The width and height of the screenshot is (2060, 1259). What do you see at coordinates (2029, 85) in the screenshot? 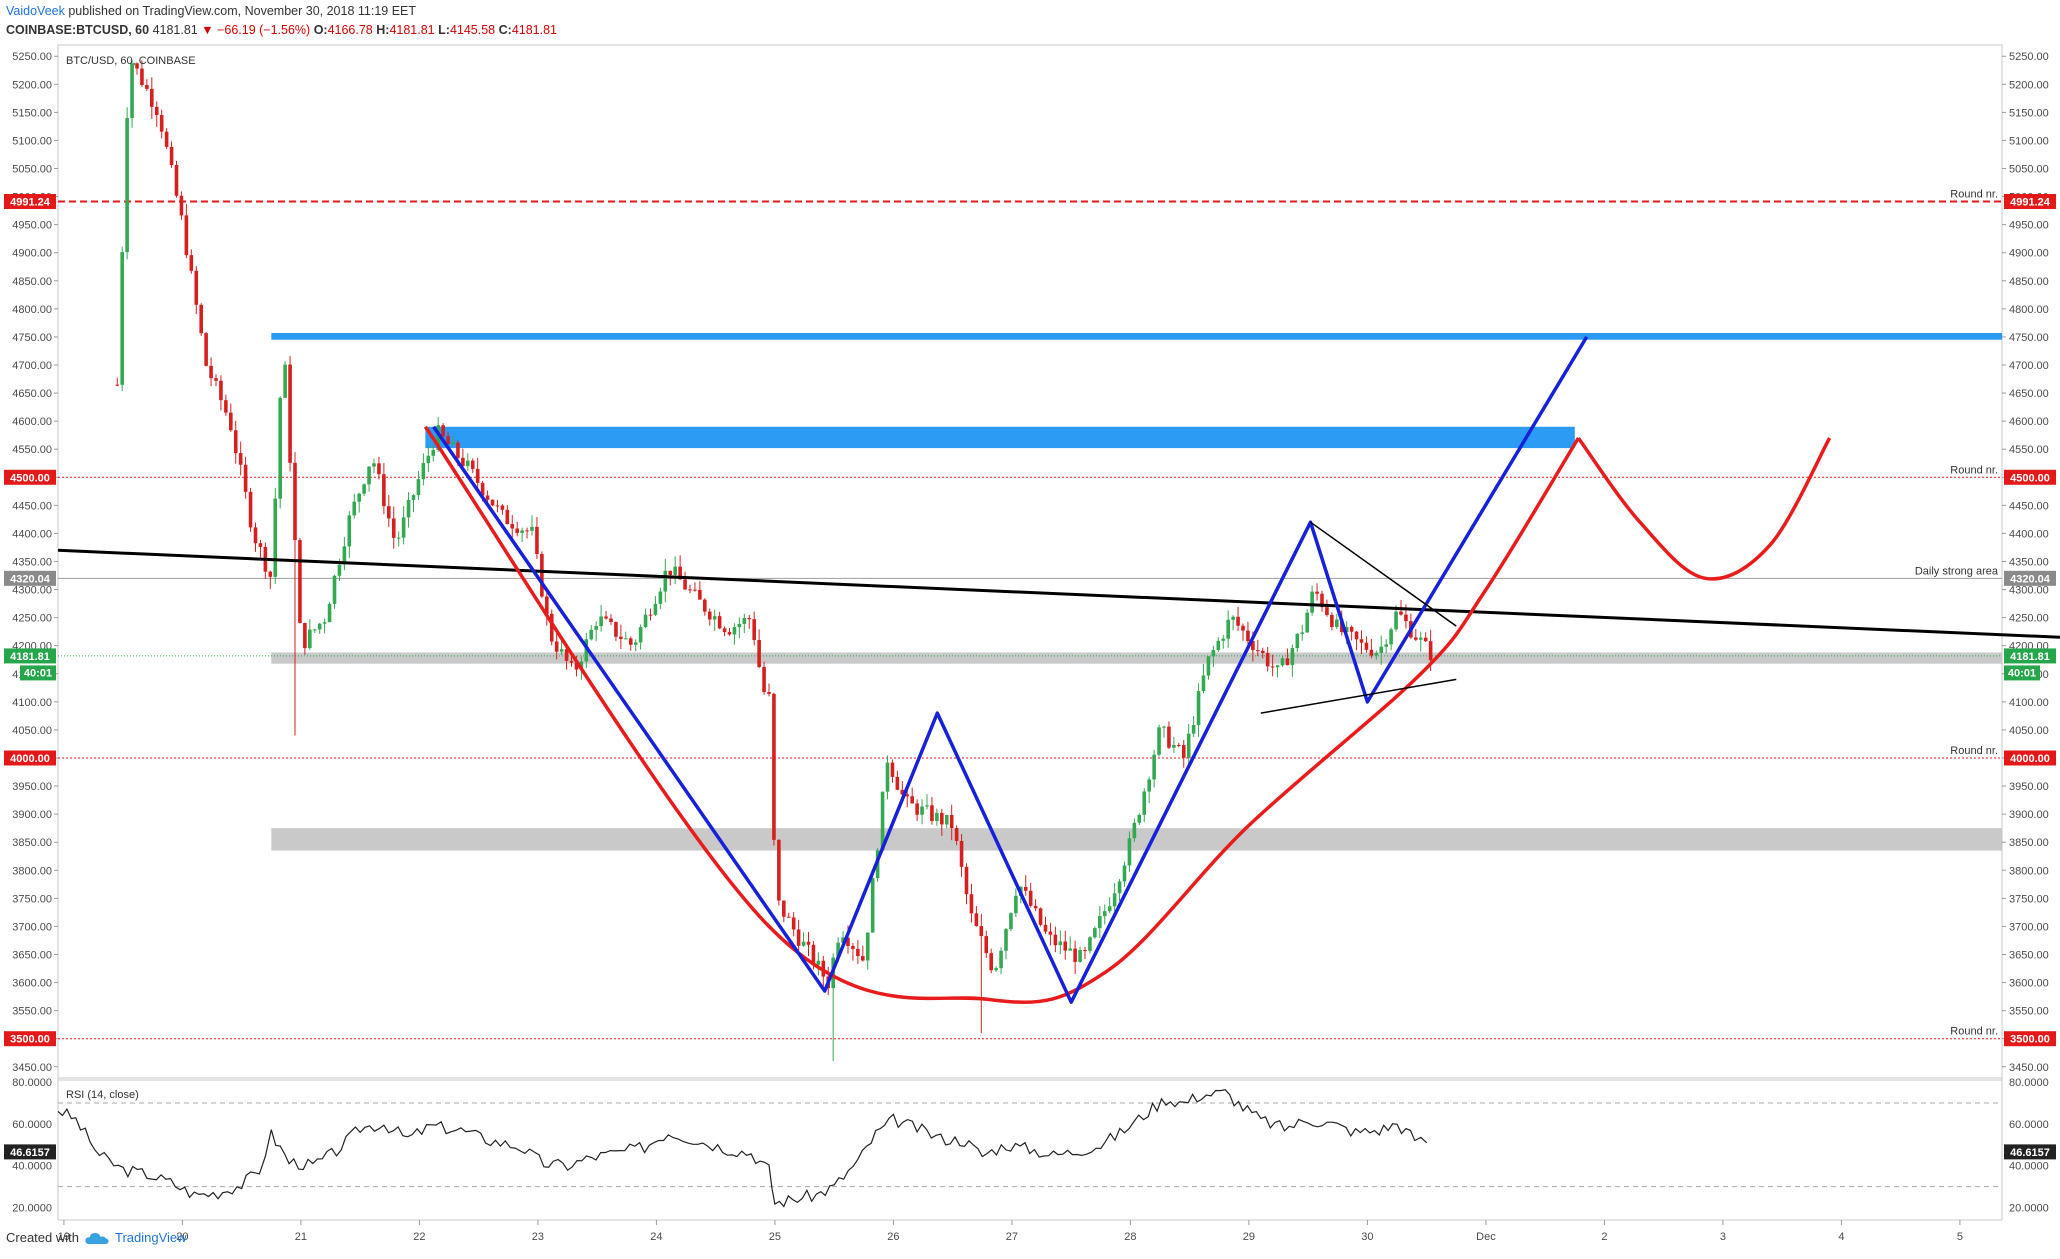
I see `y-tick-label-right: 5200.00` at bounding box center [2029, 85].